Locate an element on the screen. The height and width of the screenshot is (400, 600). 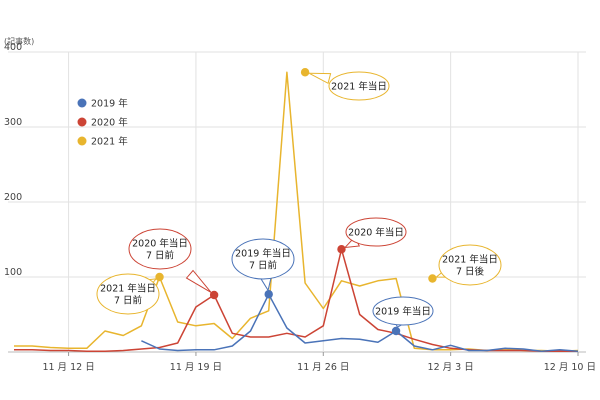
x-tick-label: 12 月 10 日 is located at coordinates (570, 367).